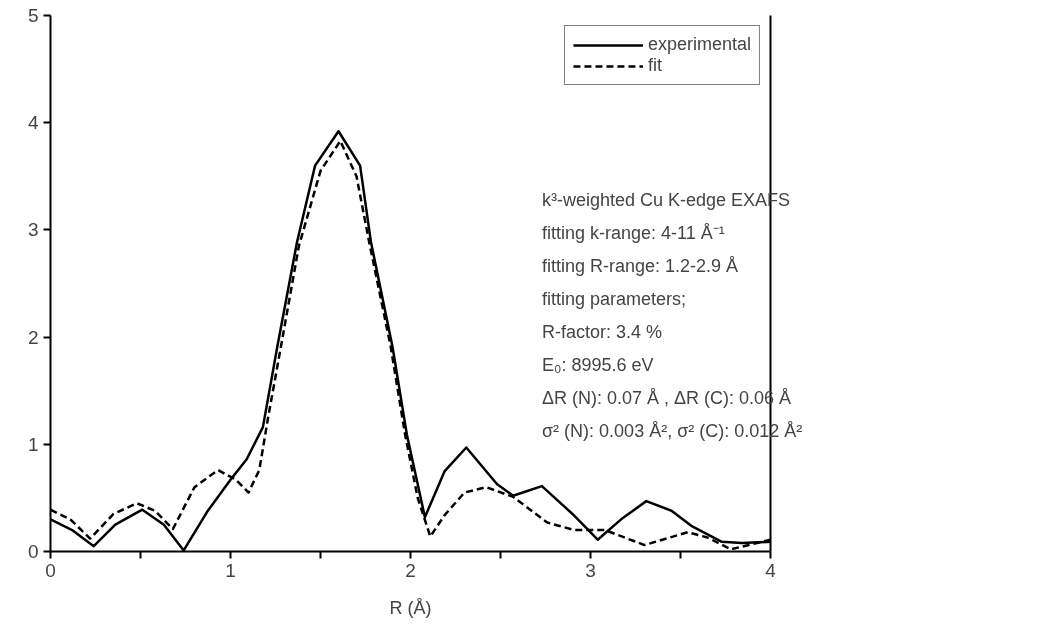 This screenshot has width=1046, height=627. I want to click on x-tick-label: 3, so click(590, 570).